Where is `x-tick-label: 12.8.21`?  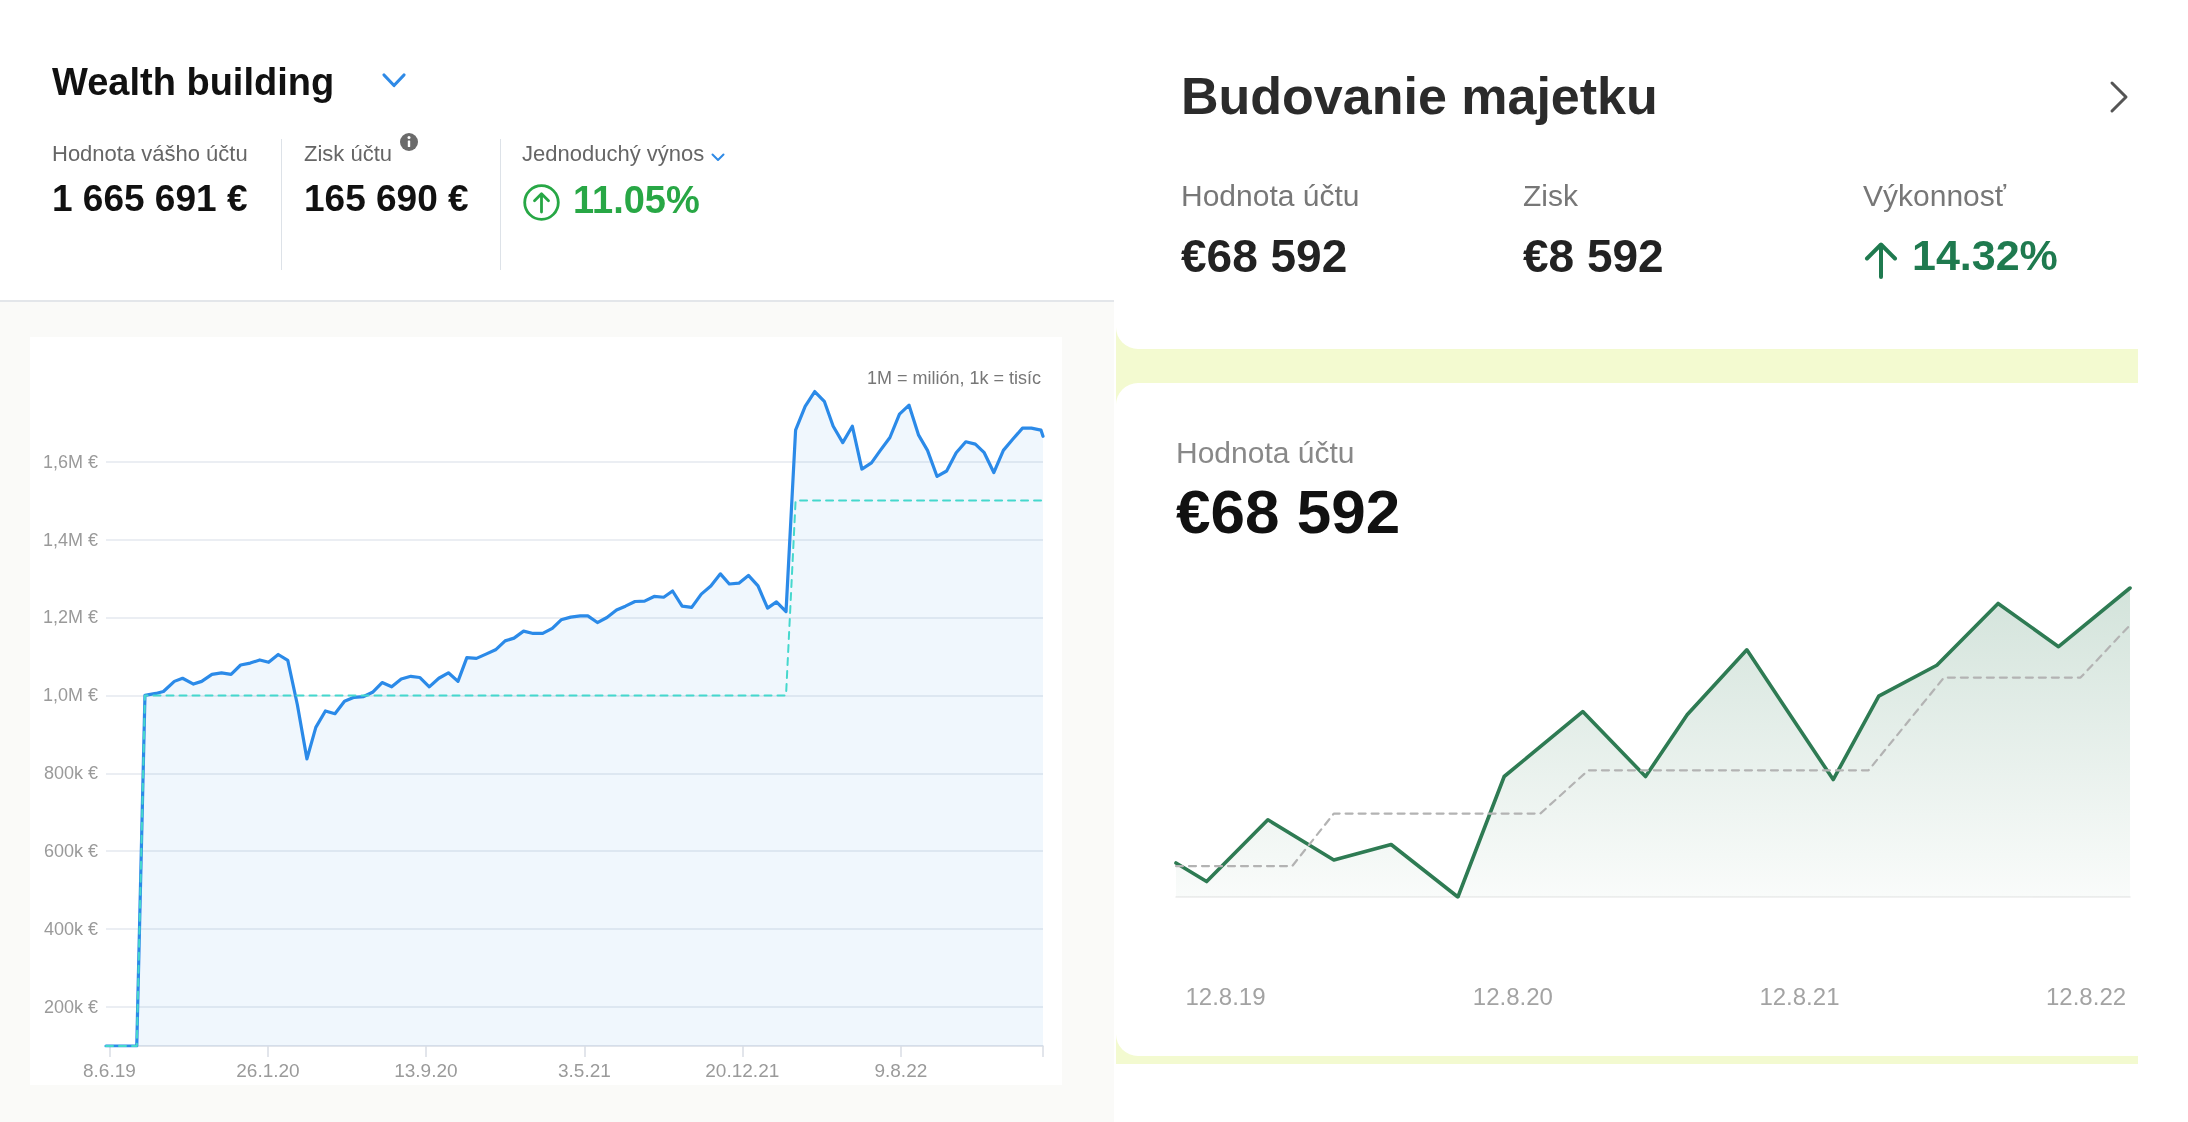 x-tick-label: 12.8.21 is located at coordinates (1799, 996).